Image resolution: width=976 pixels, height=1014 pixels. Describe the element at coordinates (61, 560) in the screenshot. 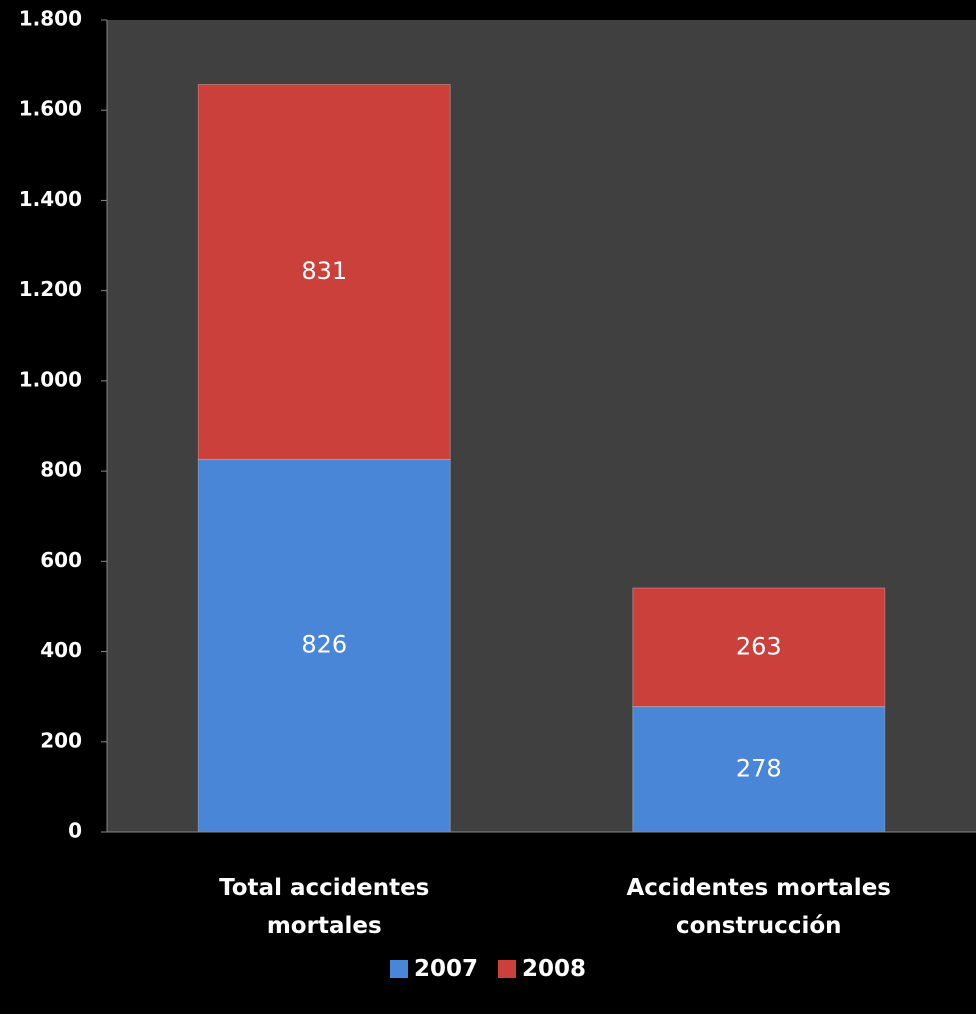

I see `y-tick-label: 600` at that location.